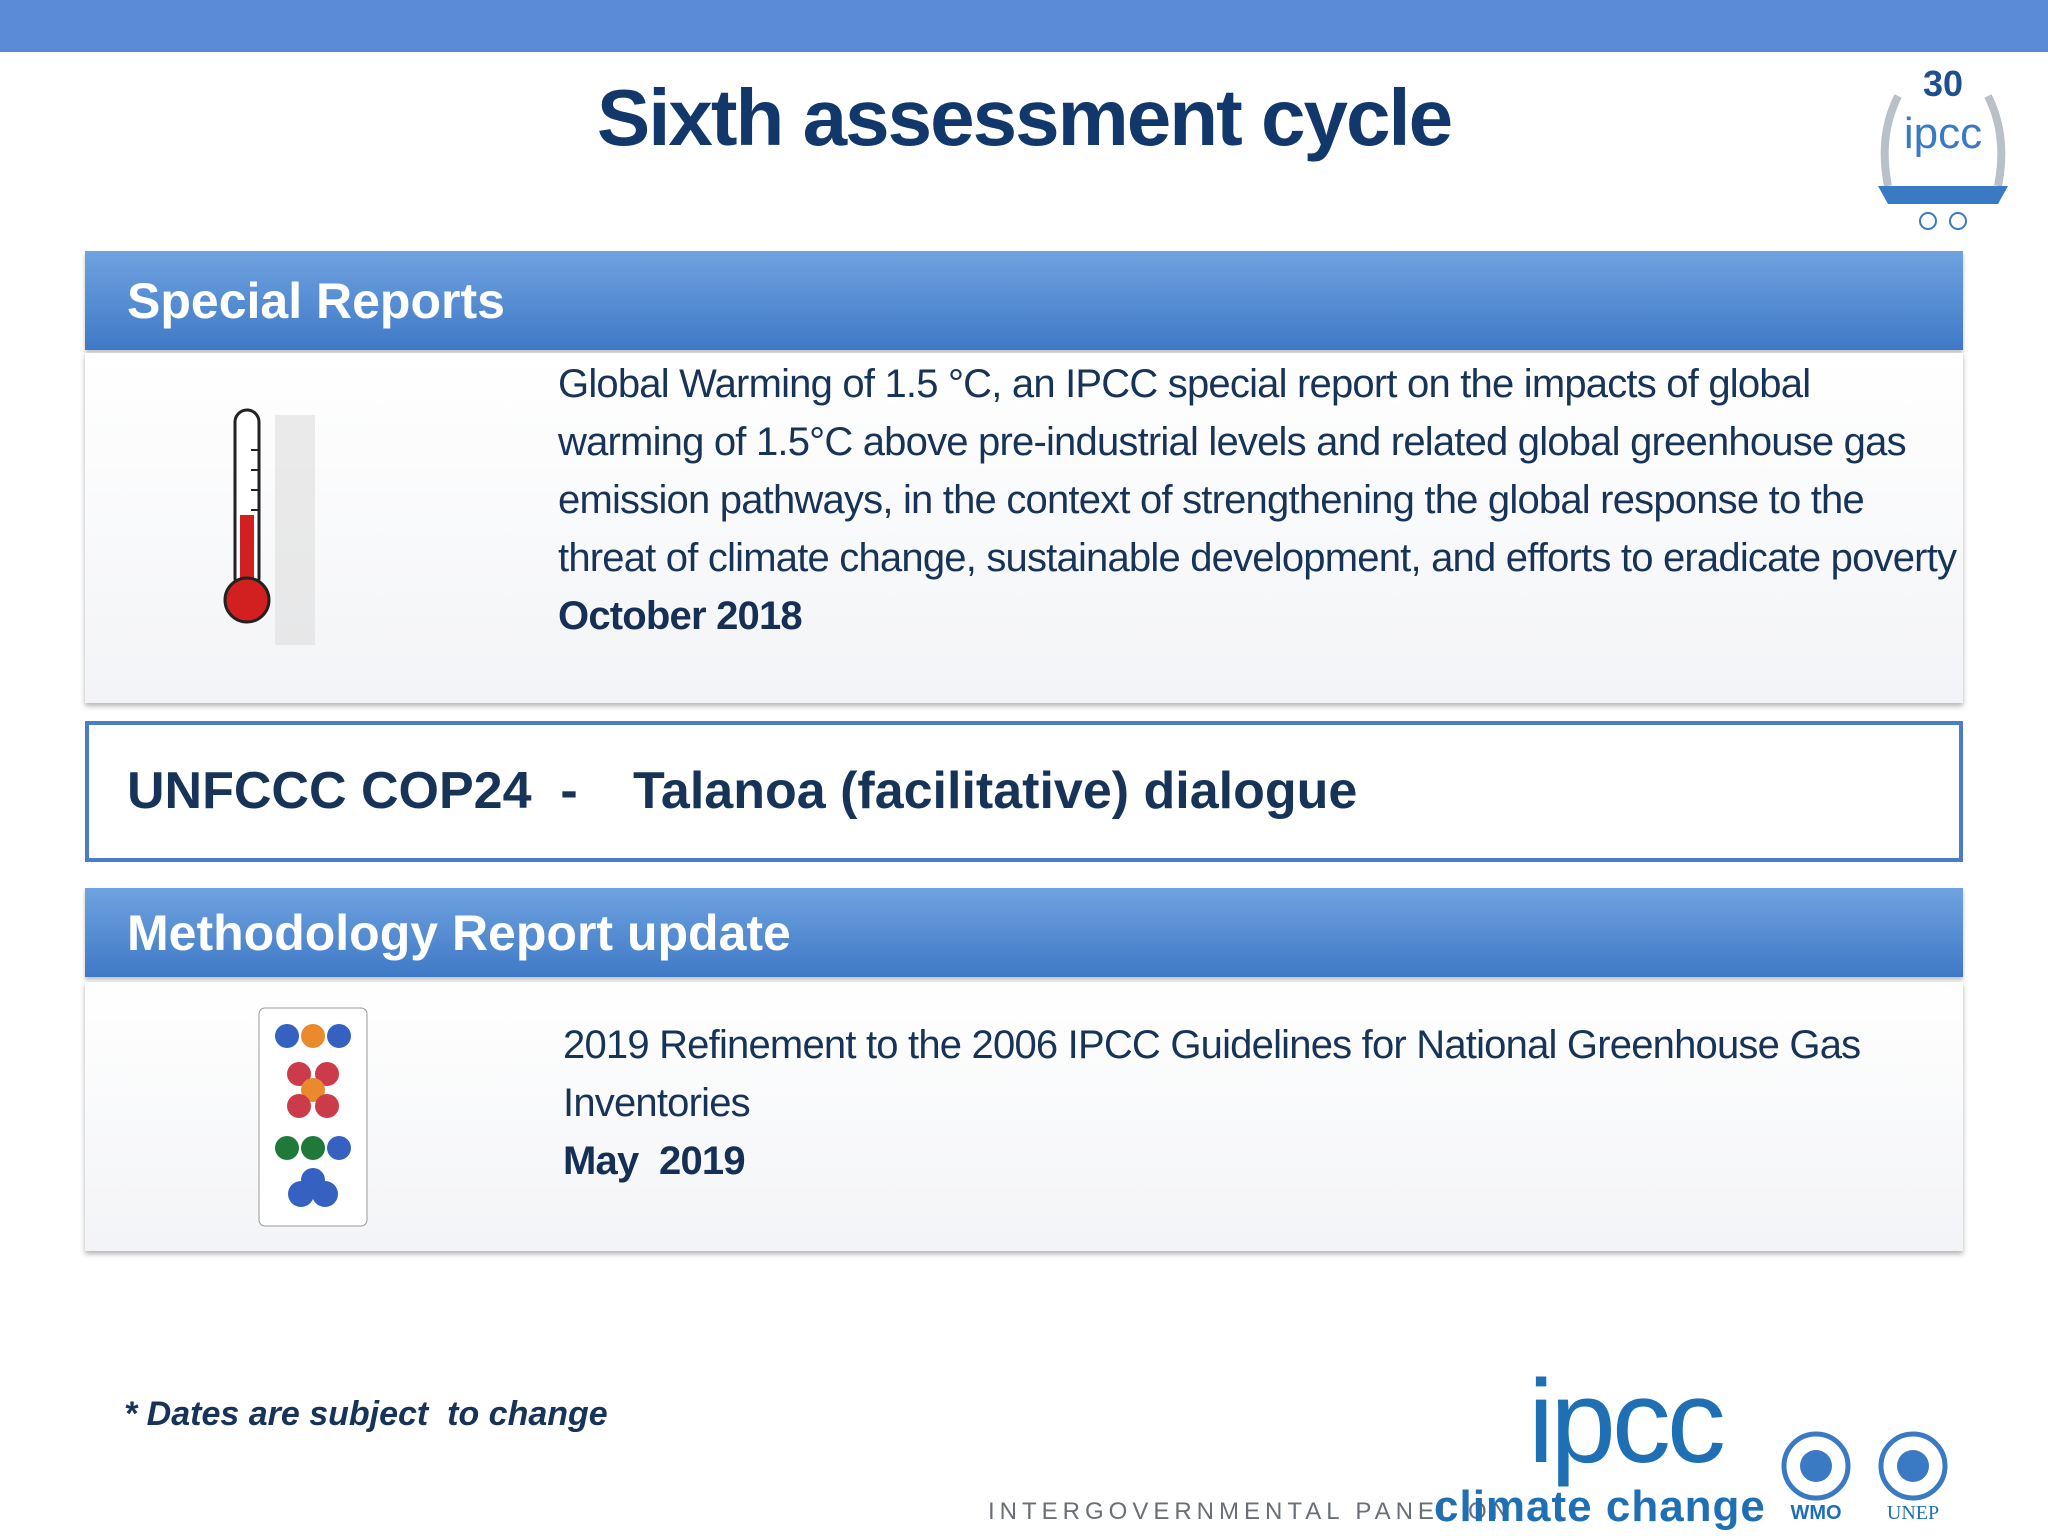  I want to click on partner-name: UNEP, so click(1913, 1513).